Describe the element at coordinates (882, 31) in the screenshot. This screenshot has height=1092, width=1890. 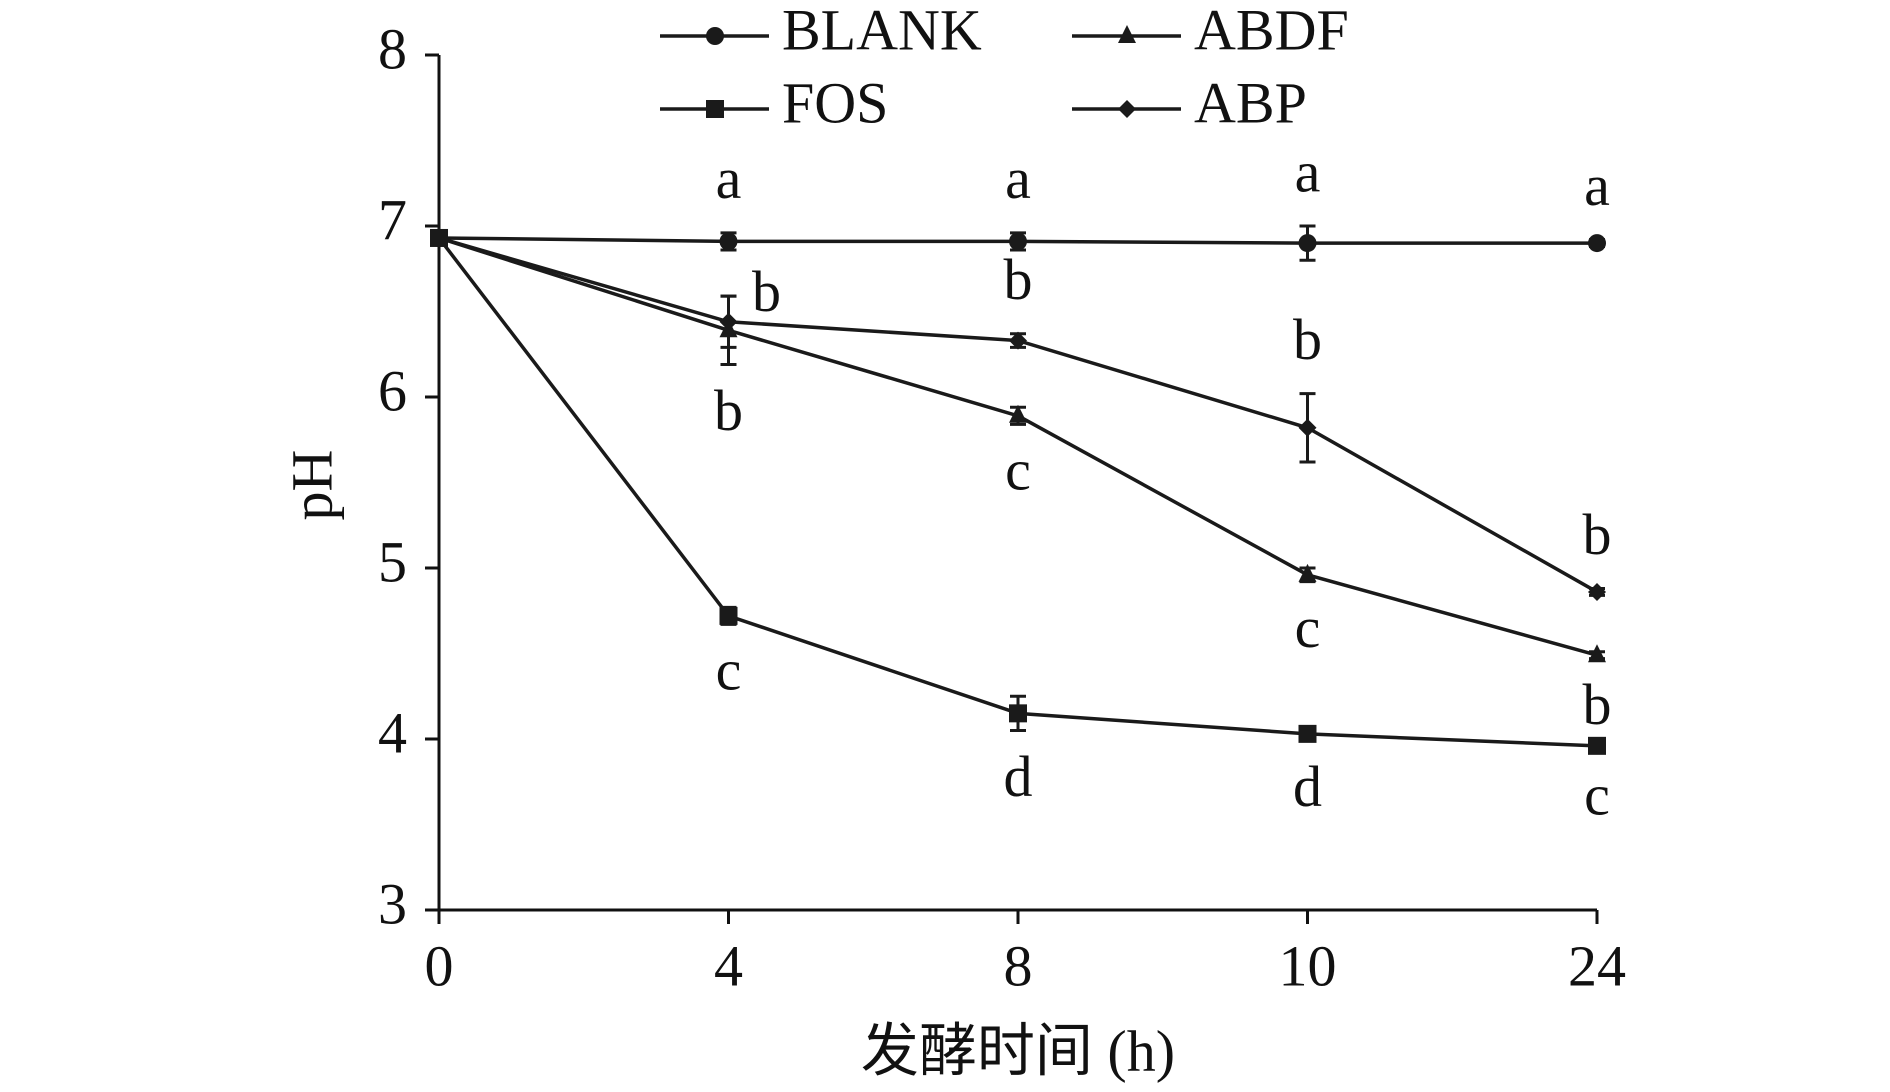
I see `legend-label: BLANK` at that location.